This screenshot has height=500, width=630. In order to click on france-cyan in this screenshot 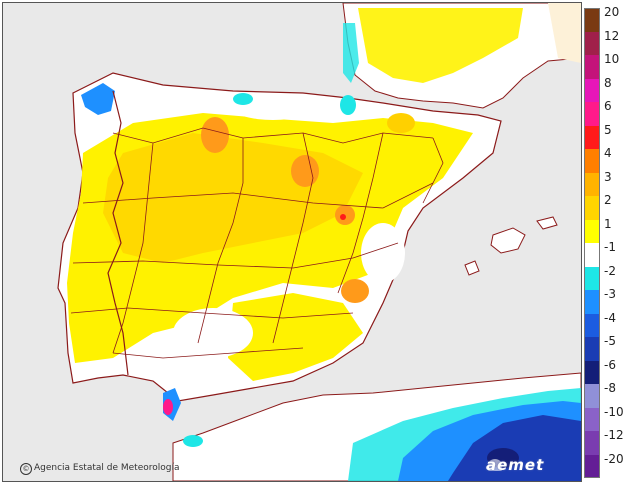, I will do `click(351, 53)`.